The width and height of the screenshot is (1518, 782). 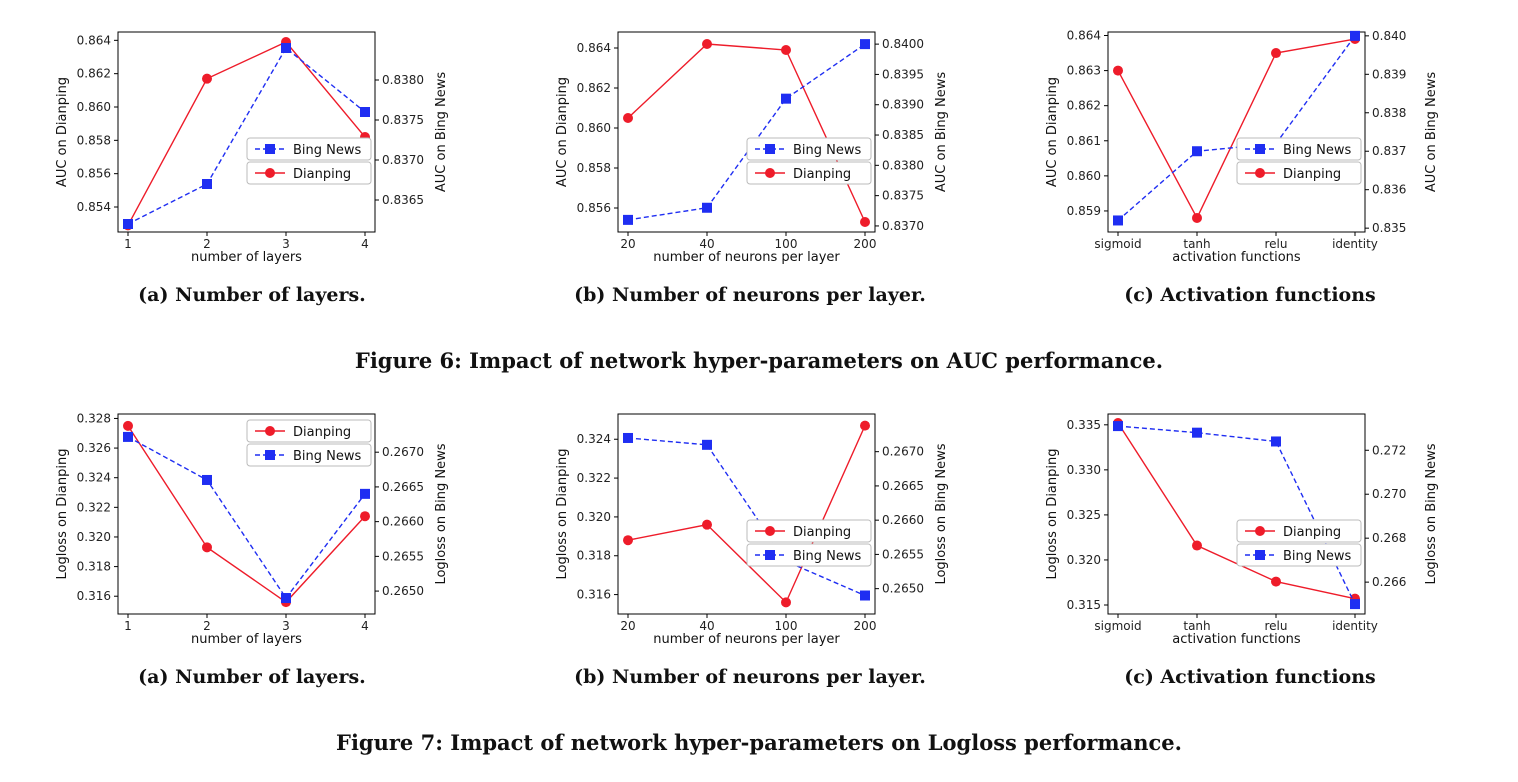 I want to click on subcaption-7a: (a) Number of layers., so click(x=252, y=677).